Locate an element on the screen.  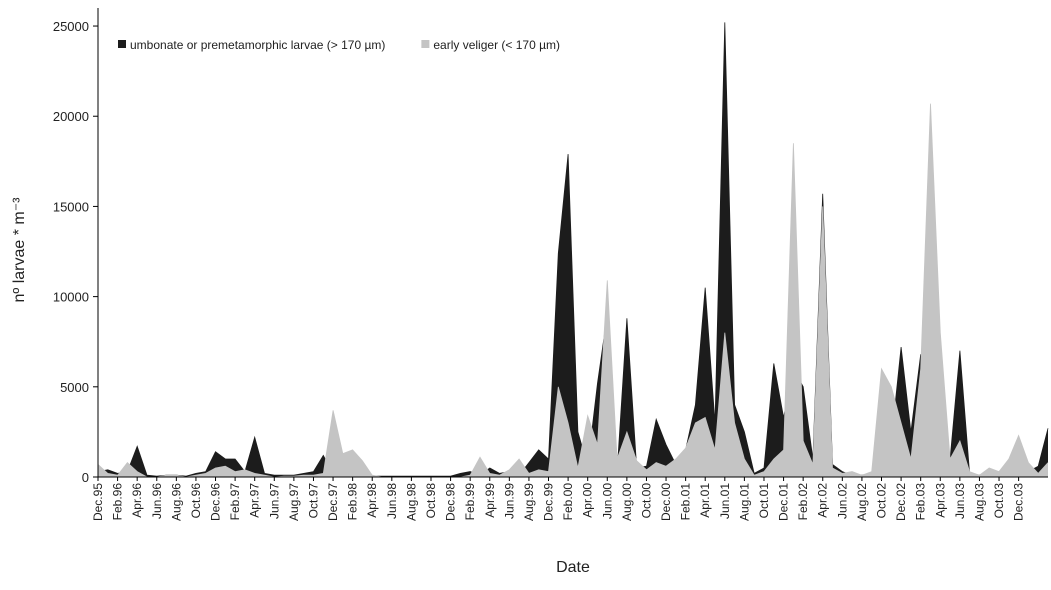
x-tick-label: Apr.01 is located at coordinates (705, 500).